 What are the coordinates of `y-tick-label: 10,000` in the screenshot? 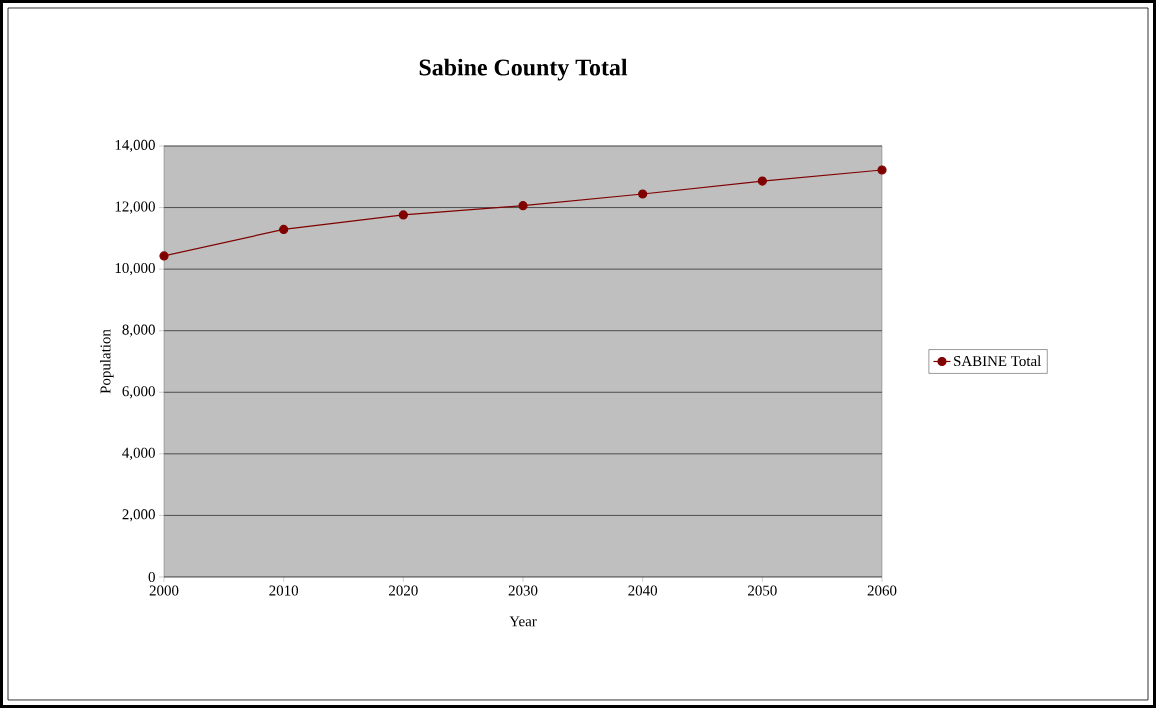 It's located at (135, 269).